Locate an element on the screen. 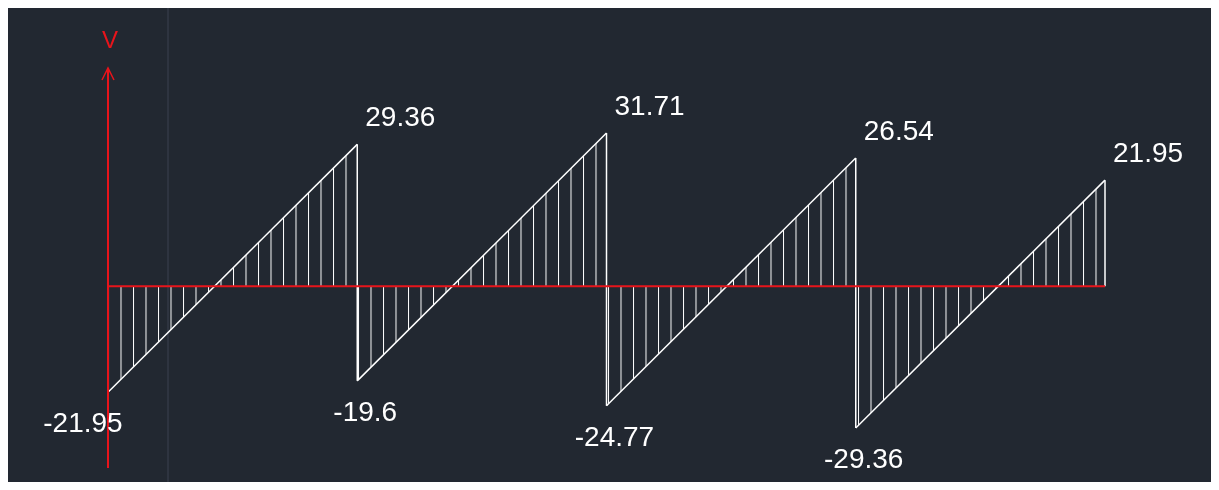 Image resolution: width=1219 pixels, height=490 pixels. data-label: -29.36 is located at coordinates (864, 458).